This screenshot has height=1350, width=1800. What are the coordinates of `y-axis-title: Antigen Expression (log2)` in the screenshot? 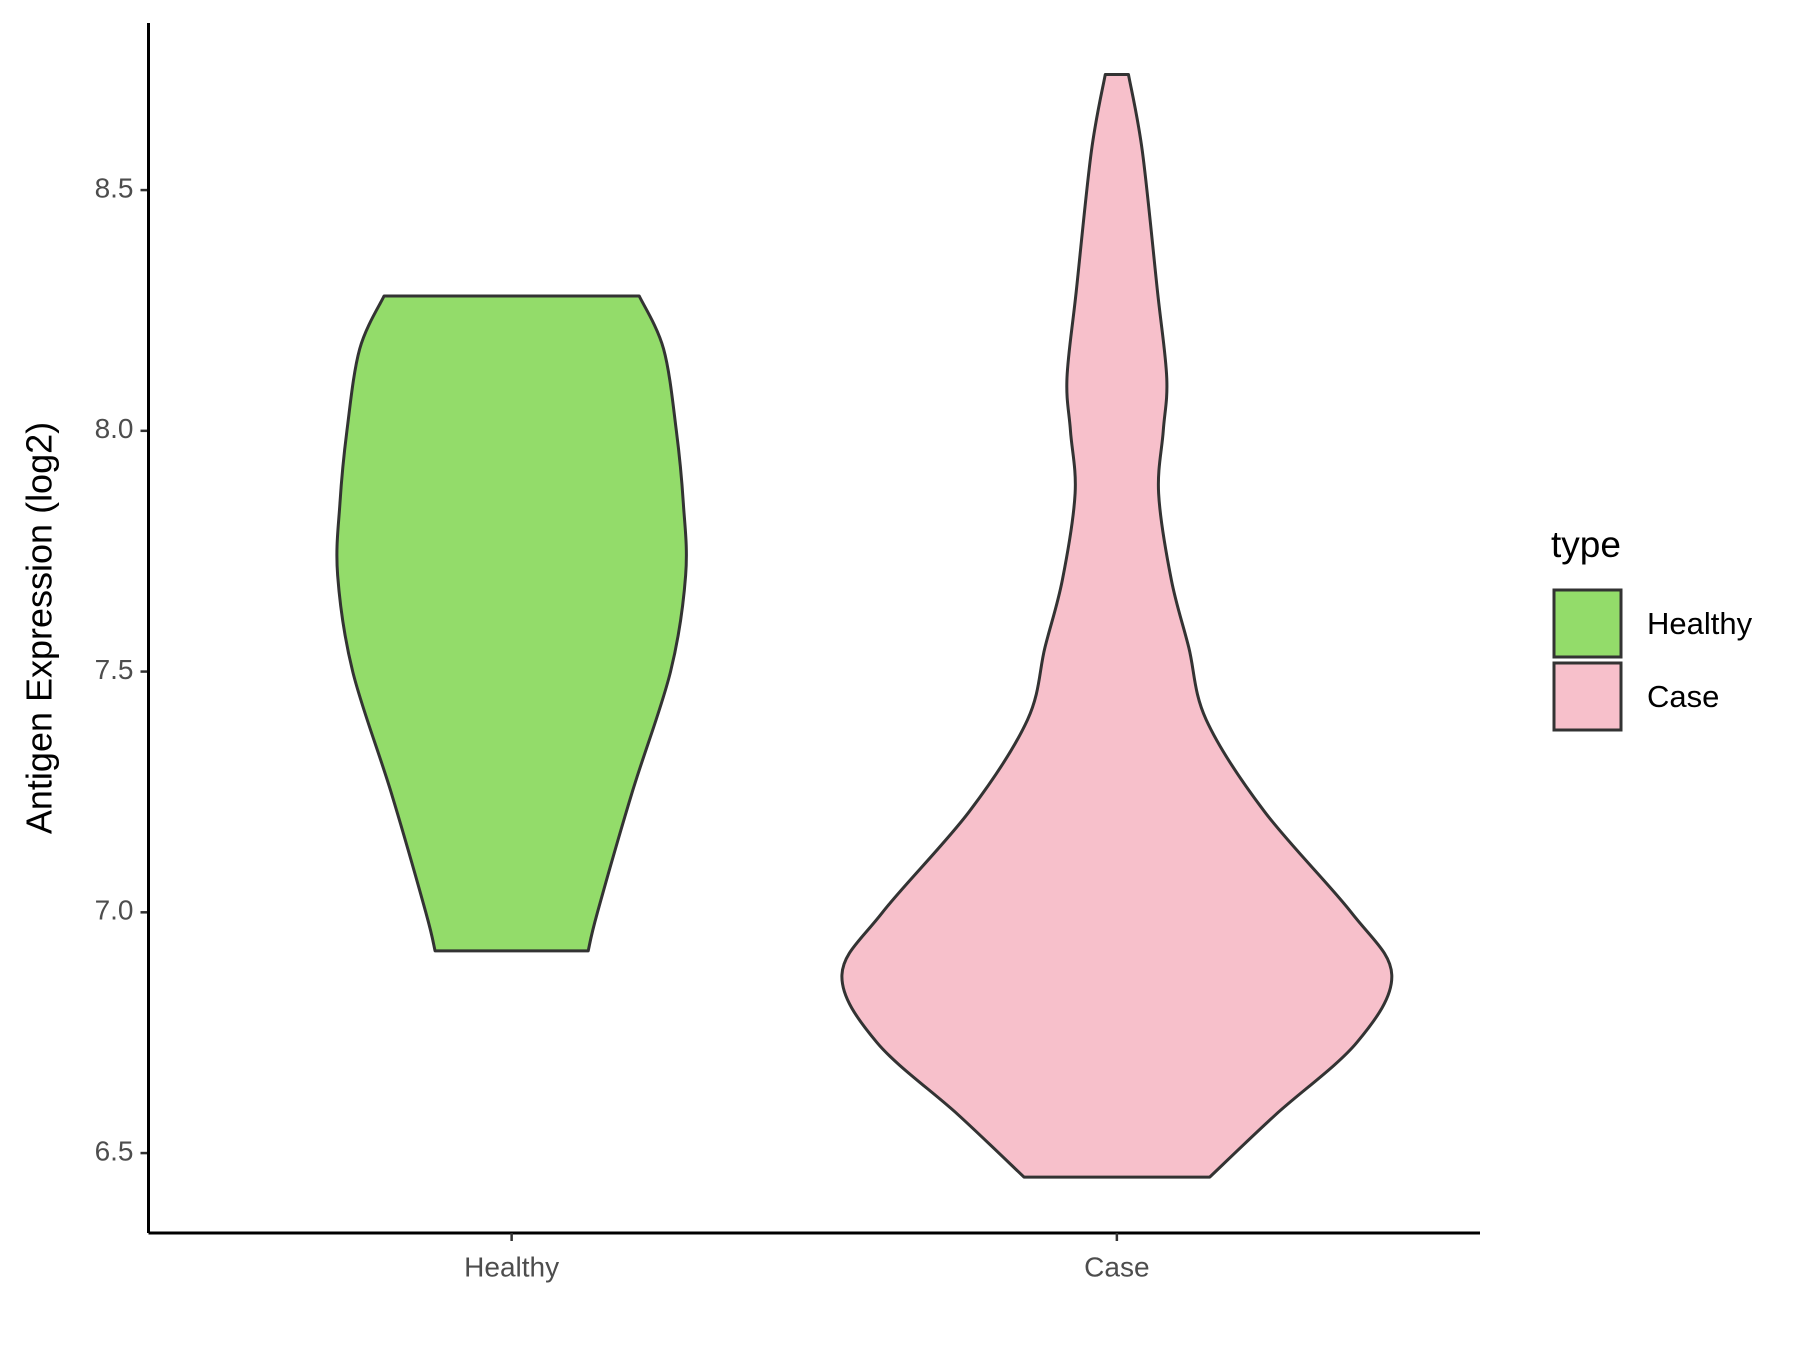 It's located at (39, 628).